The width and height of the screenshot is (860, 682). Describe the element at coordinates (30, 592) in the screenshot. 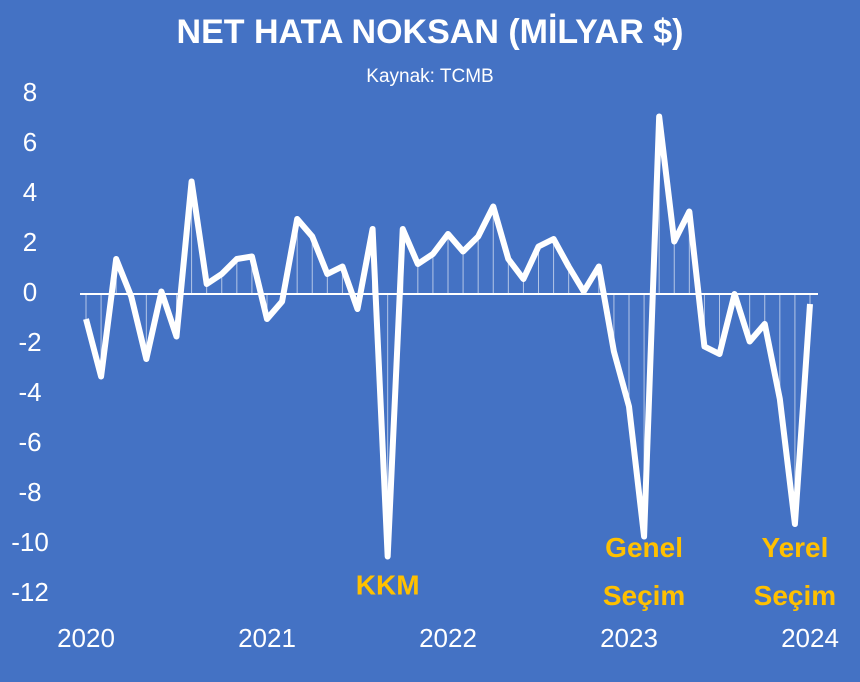

I see `y-tick-label: -12` at that location.